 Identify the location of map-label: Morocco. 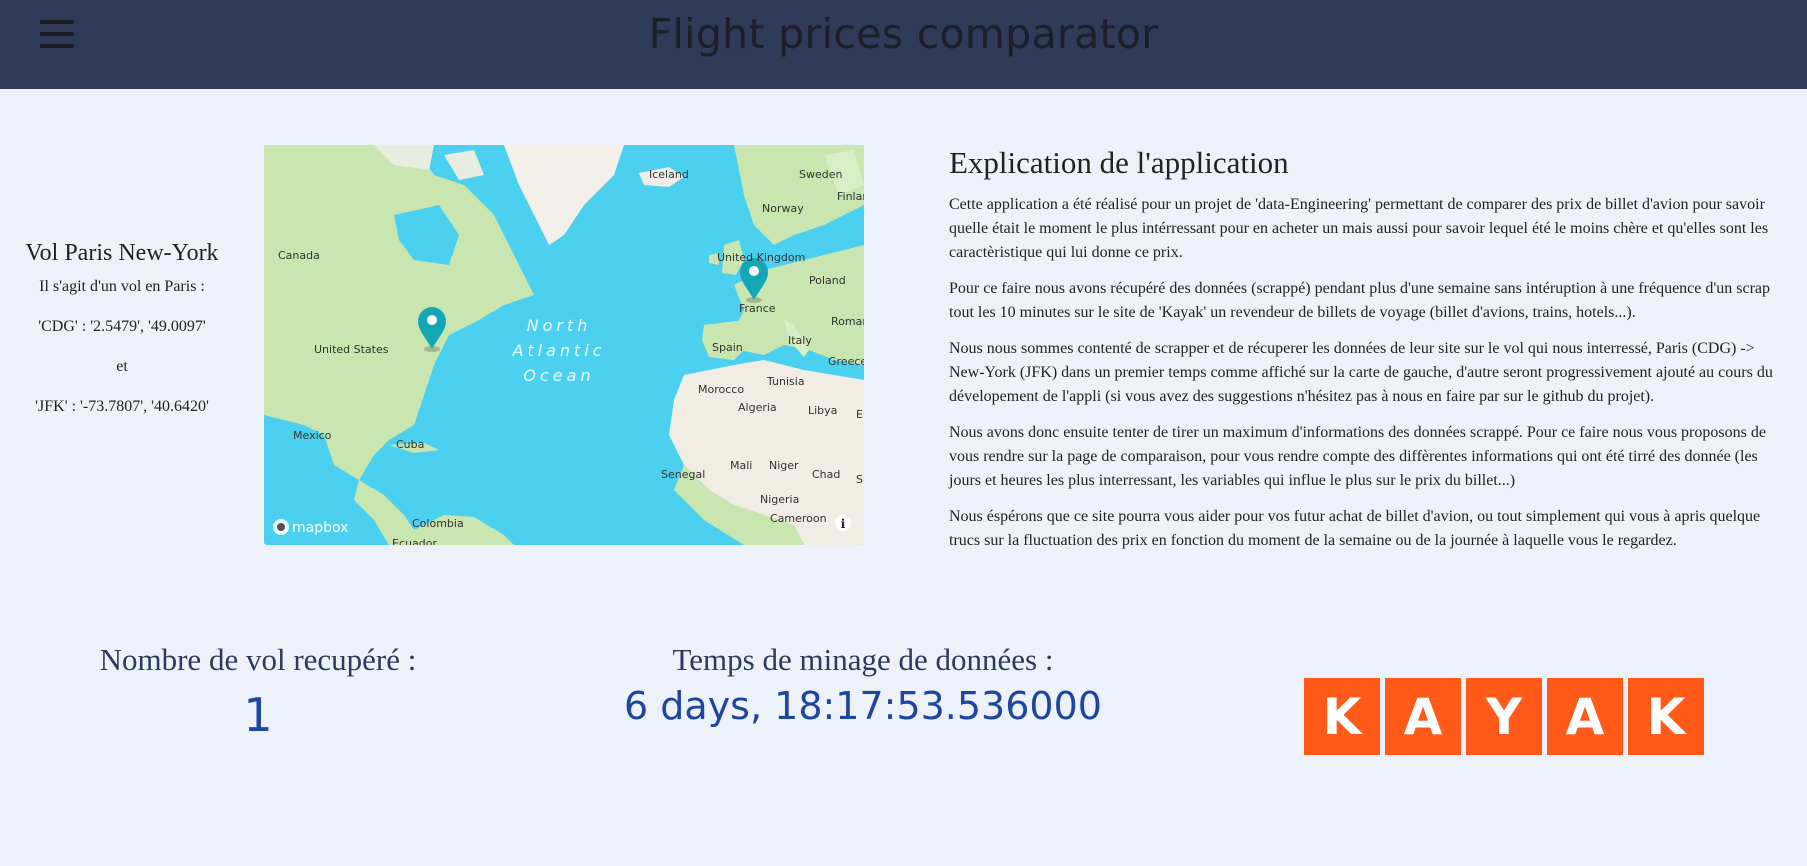
(721, 389).